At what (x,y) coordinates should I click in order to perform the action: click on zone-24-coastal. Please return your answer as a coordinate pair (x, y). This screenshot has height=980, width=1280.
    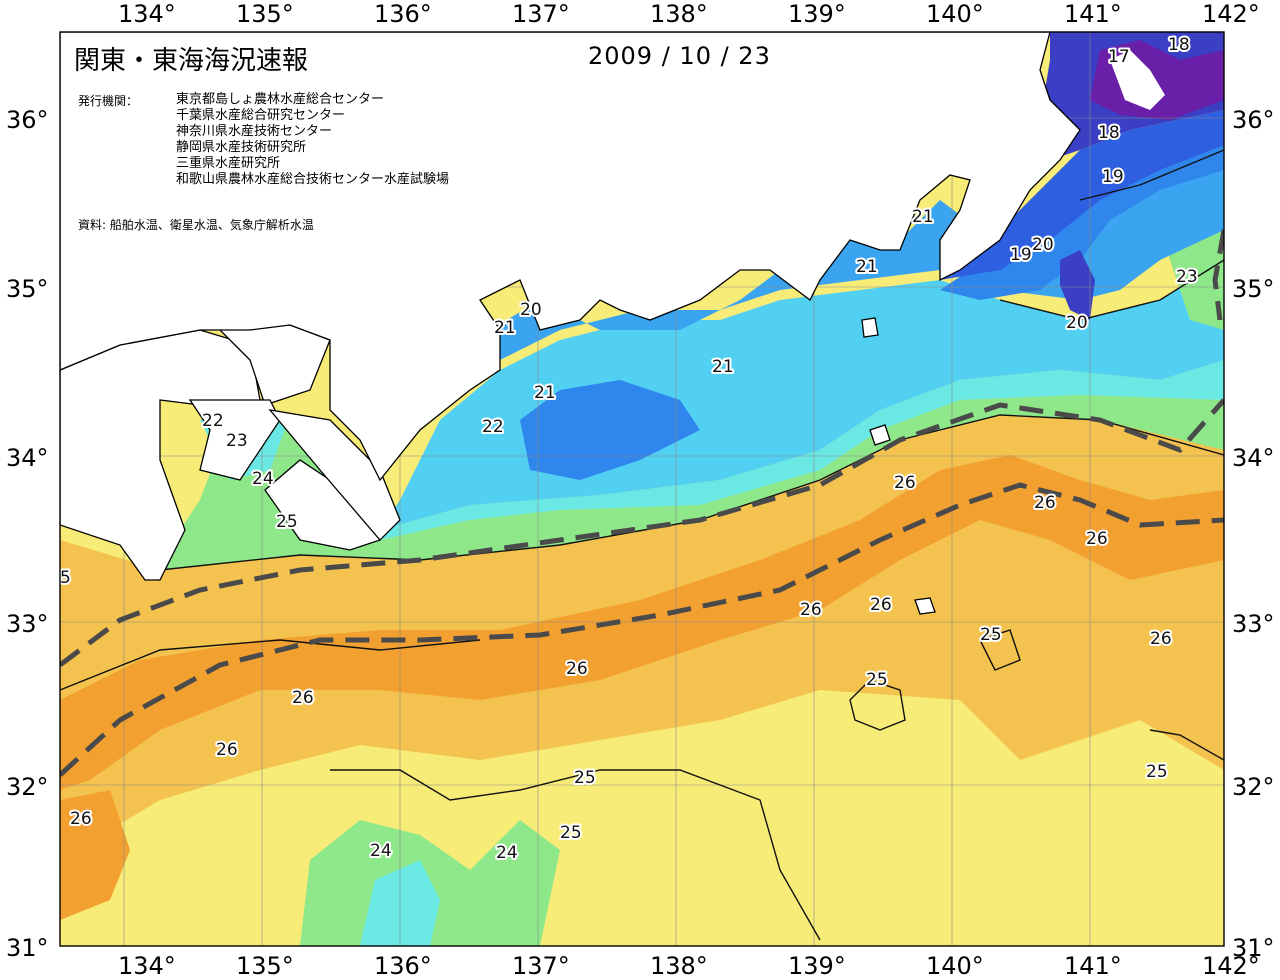
    Looking at the image, I should click on (692, 482).